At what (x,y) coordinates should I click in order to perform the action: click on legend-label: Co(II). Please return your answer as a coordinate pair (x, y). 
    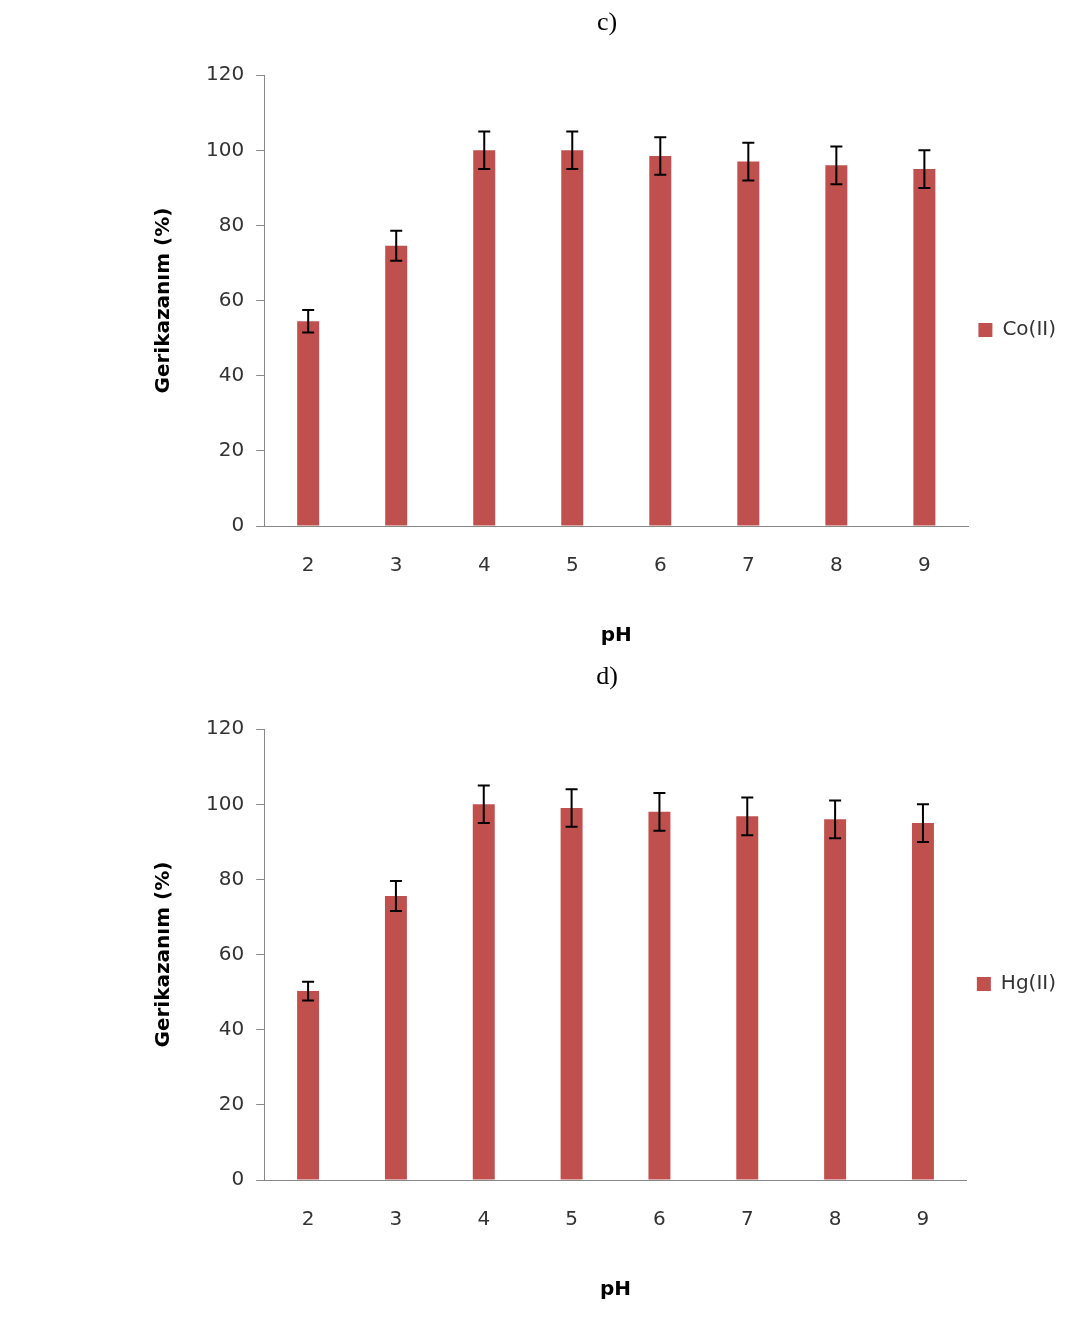
    Looking at the image, I should click on (1029, 328).